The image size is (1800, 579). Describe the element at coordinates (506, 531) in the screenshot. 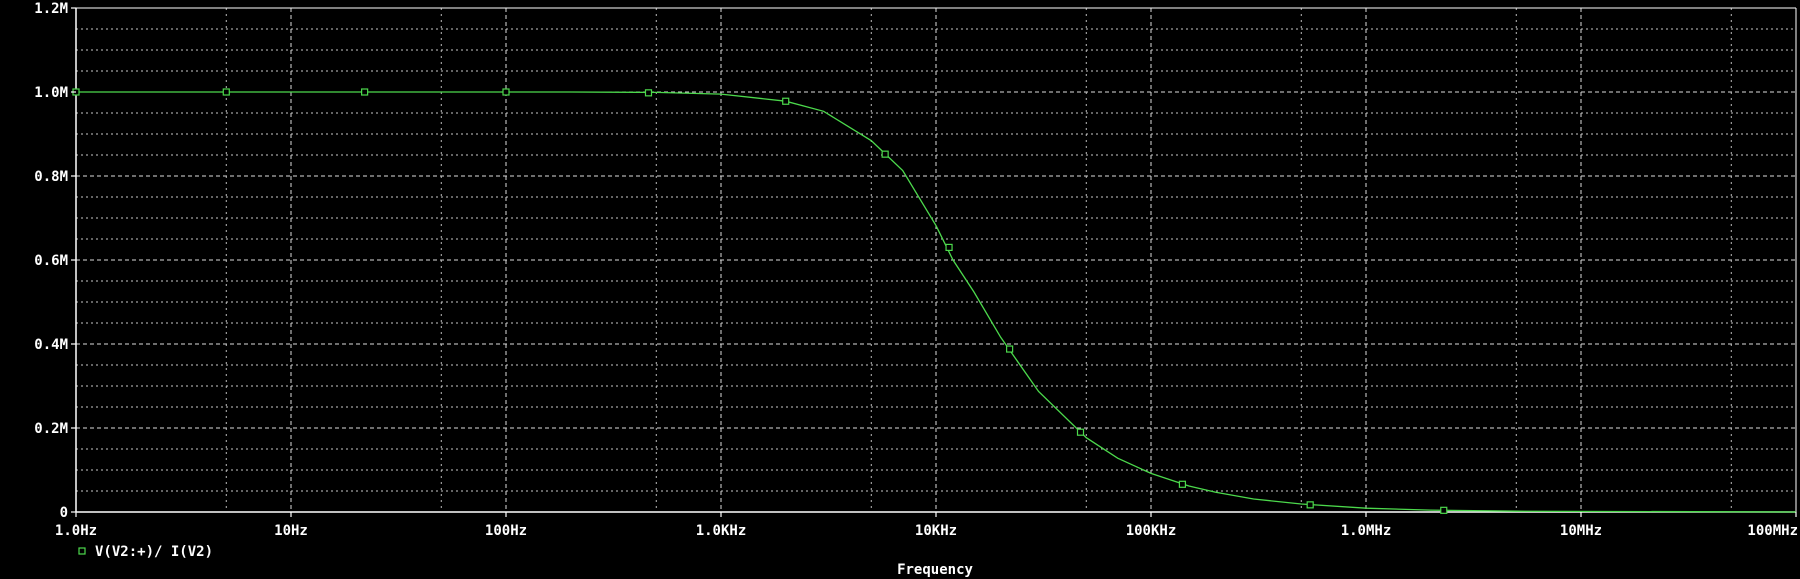

I see `x-tick-label: 100Hz` at that location.